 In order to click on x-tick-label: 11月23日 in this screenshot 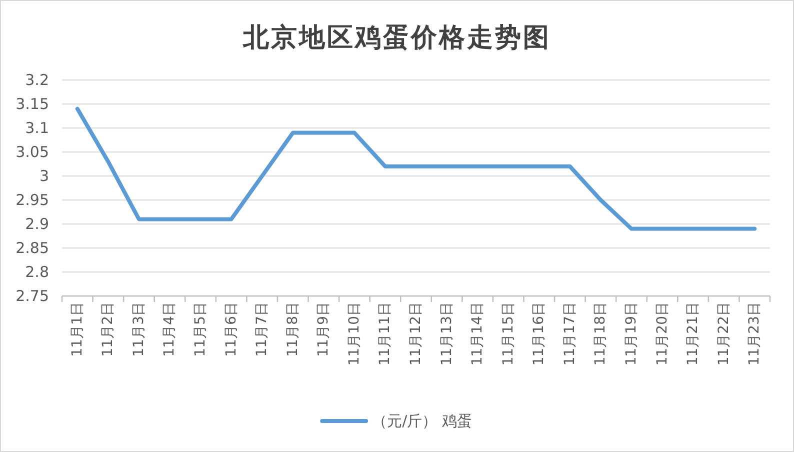, I will do `click(754, 334)`.